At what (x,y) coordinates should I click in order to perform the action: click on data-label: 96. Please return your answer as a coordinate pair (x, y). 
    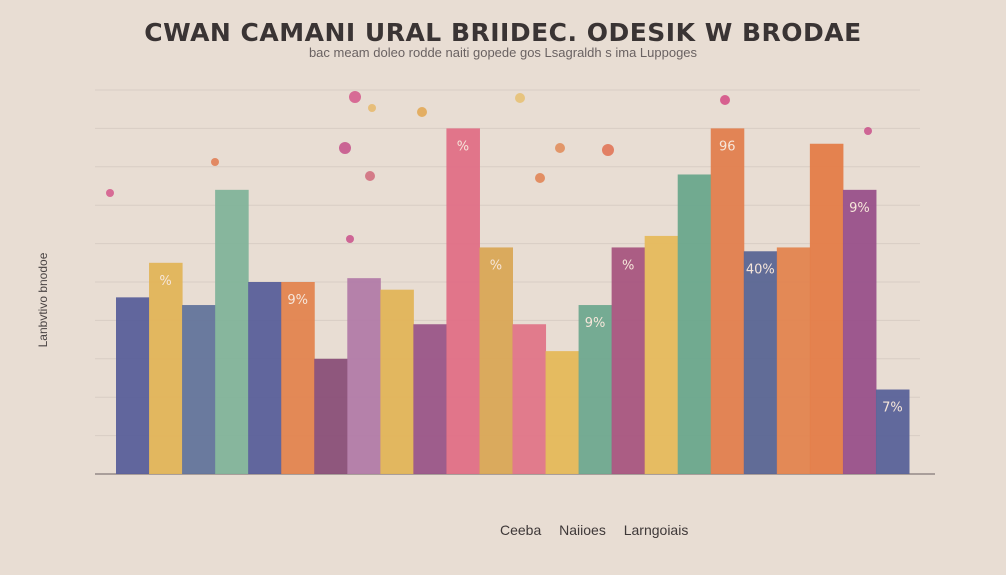
    Looking at the image, I should click on (727, 146).